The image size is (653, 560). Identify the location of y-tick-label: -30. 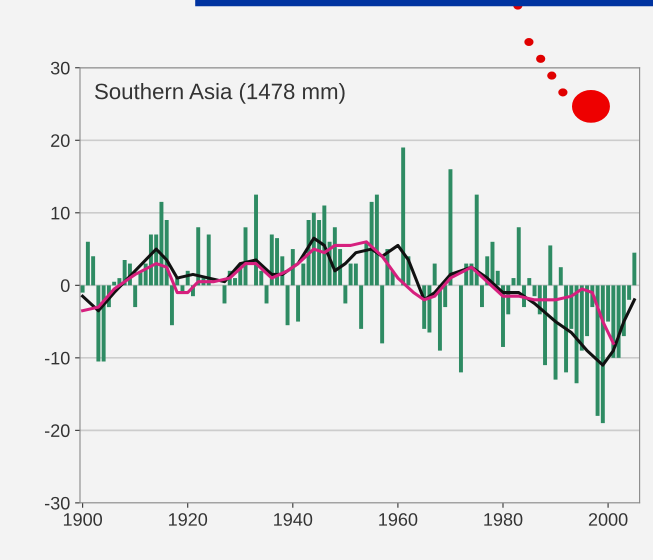
(57, 503).